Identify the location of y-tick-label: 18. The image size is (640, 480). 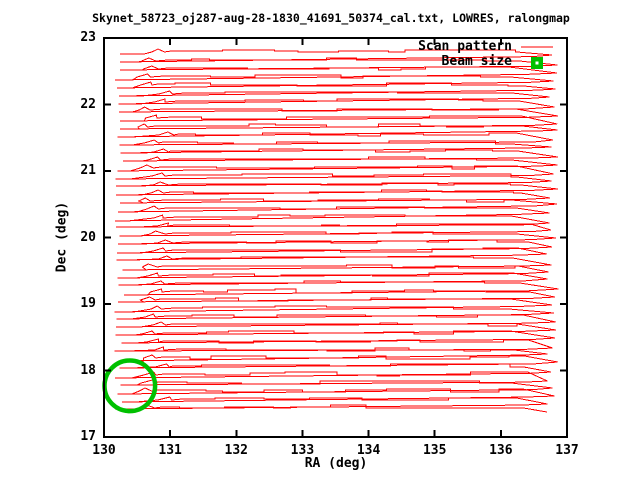
(88, 370).